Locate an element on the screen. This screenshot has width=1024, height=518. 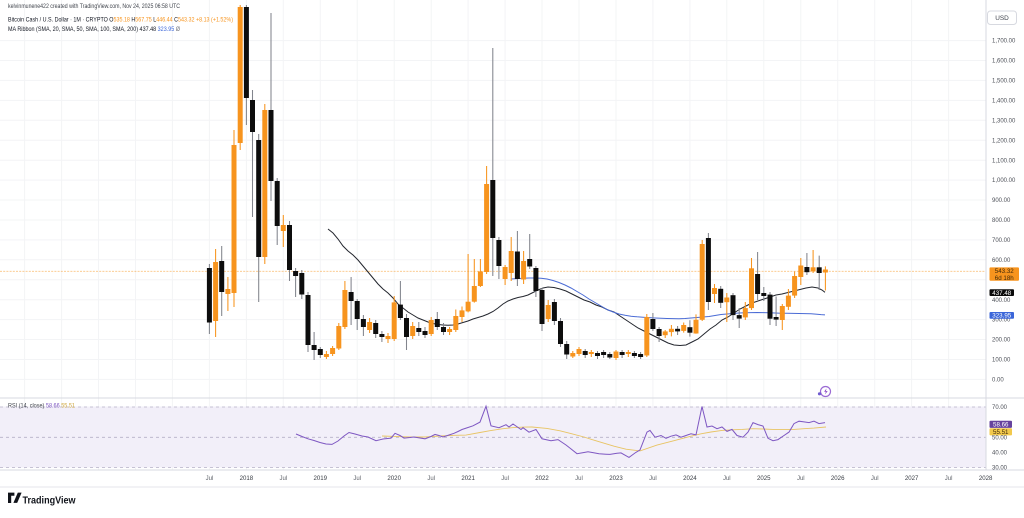
svg-text: 1,400.00 is located at coordinates (1004, 102).